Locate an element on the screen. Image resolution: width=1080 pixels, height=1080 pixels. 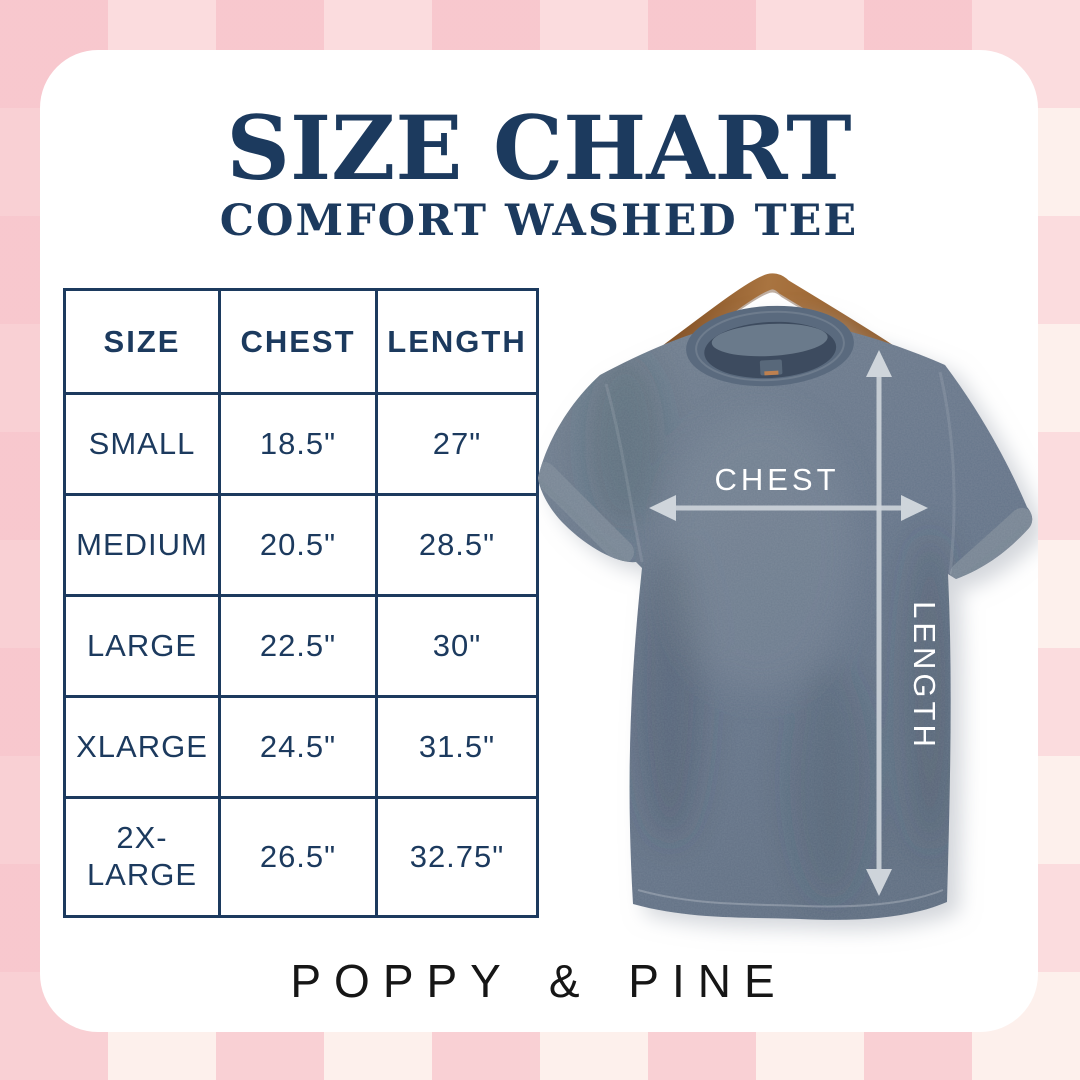
table-row-large: LARGE 22.5" 30" is located at coordinates (301, 646).